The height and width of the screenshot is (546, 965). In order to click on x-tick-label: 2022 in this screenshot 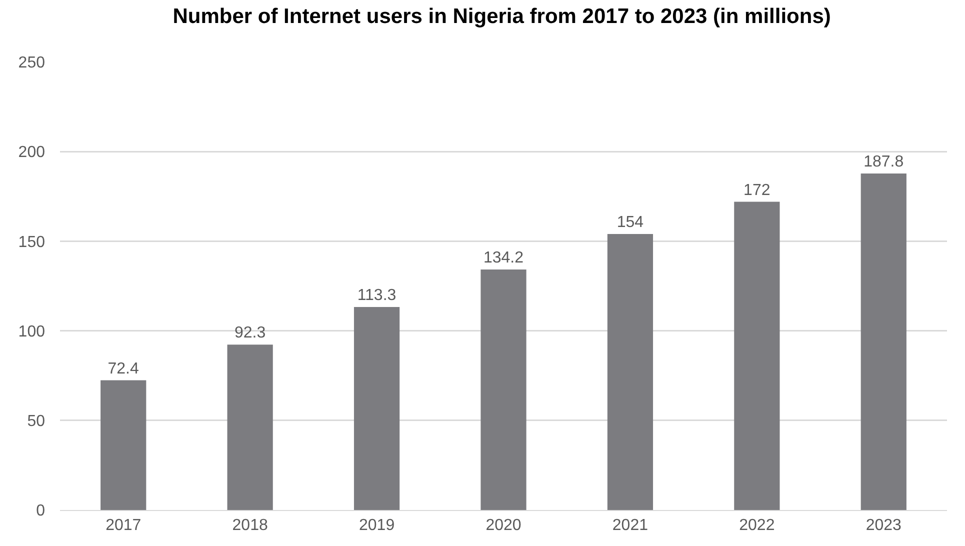, I will do `click(757, 525)`.